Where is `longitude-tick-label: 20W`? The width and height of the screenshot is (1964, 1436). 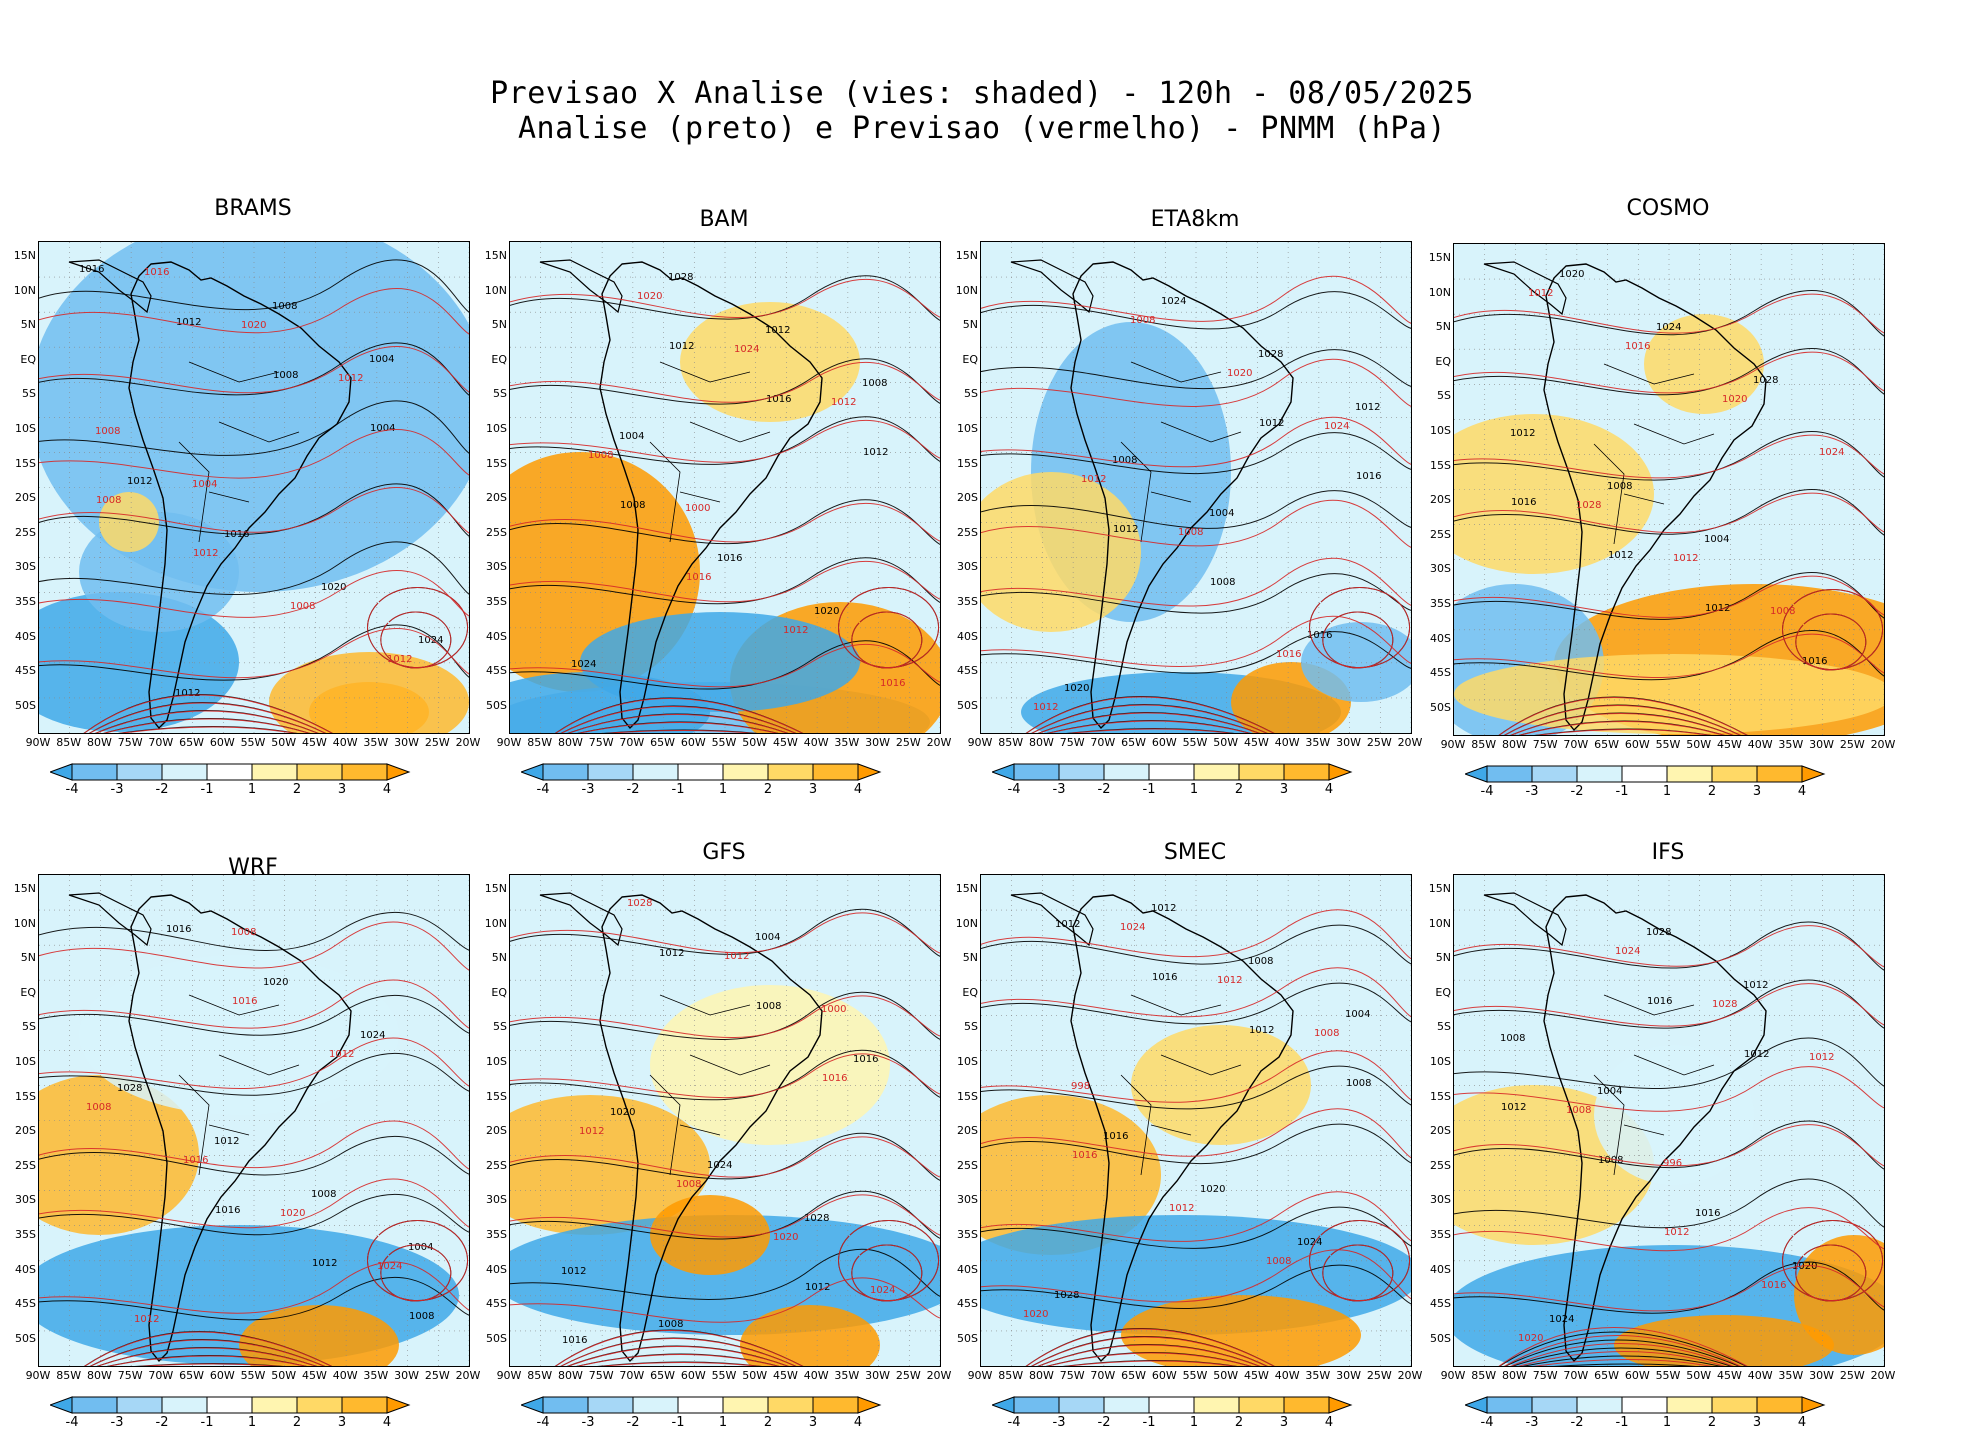 longitude-tick-label: 20W is located at coordinates (468, 1375).